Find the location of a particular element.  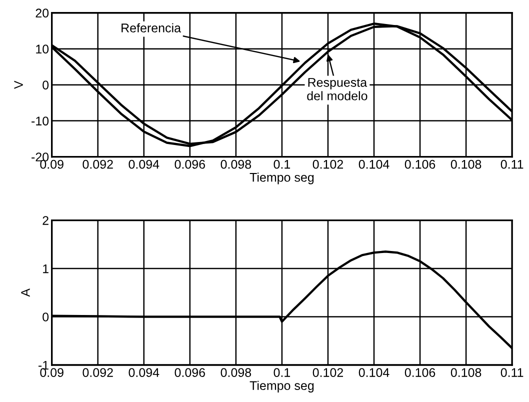

y-tick-label: 2 is located at coordinates (45, 220).